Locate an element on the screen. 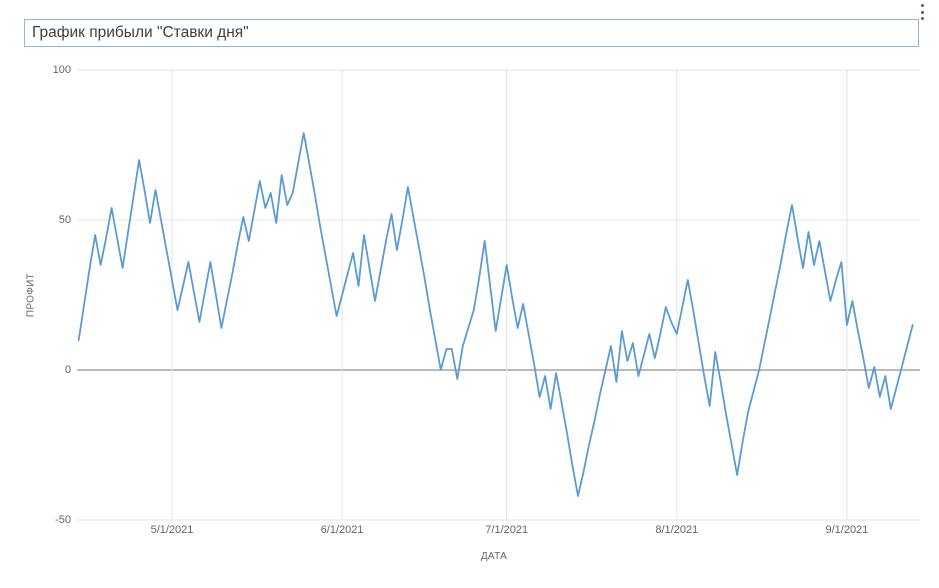 Image resolution: width=939 pixels, height=588 pixels. x-axis-title: ДАТА is located at coordinates (494, 556).